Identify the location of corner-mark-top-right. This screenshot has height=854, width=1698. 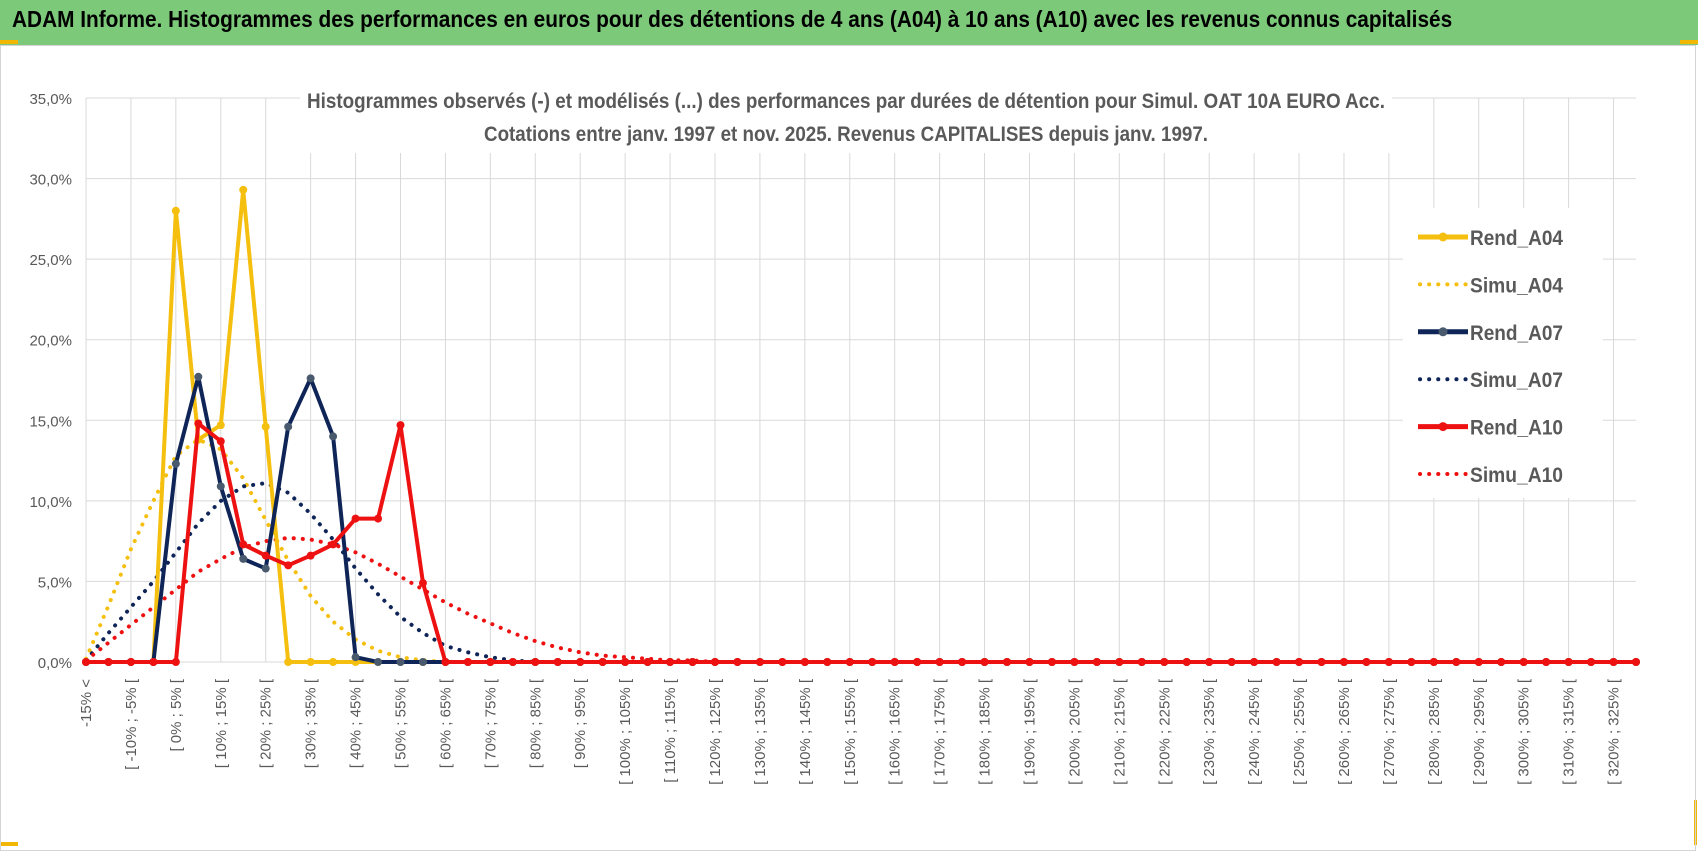
(1689, 42).